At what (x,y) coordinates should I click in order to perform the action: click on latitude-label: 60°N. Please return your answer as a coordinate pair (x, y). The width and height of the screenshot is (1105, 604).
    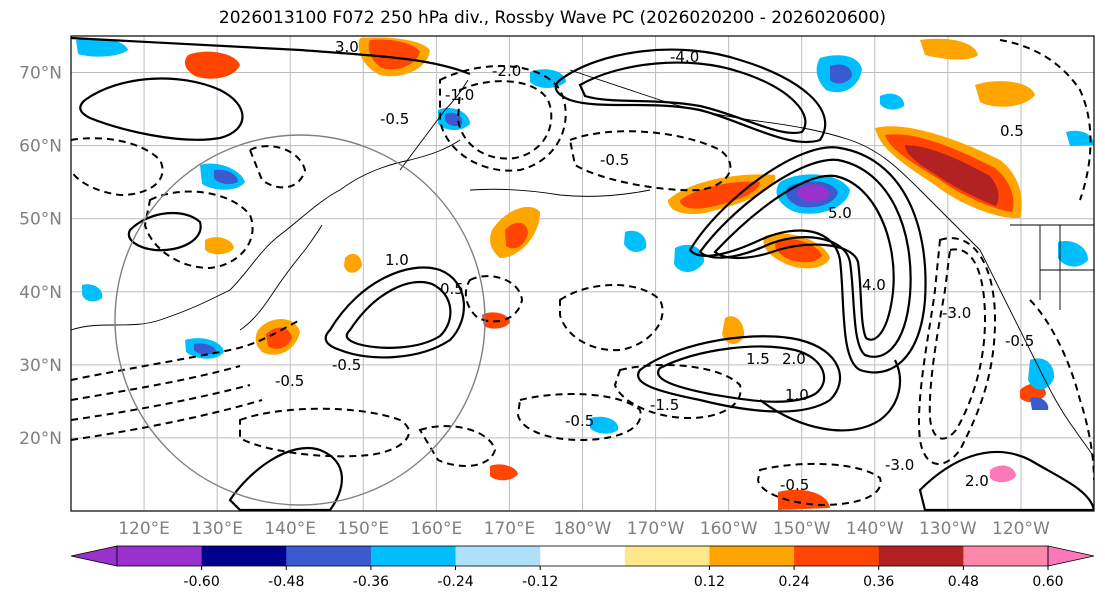
    Looking at the image, I should click on (40, 147).